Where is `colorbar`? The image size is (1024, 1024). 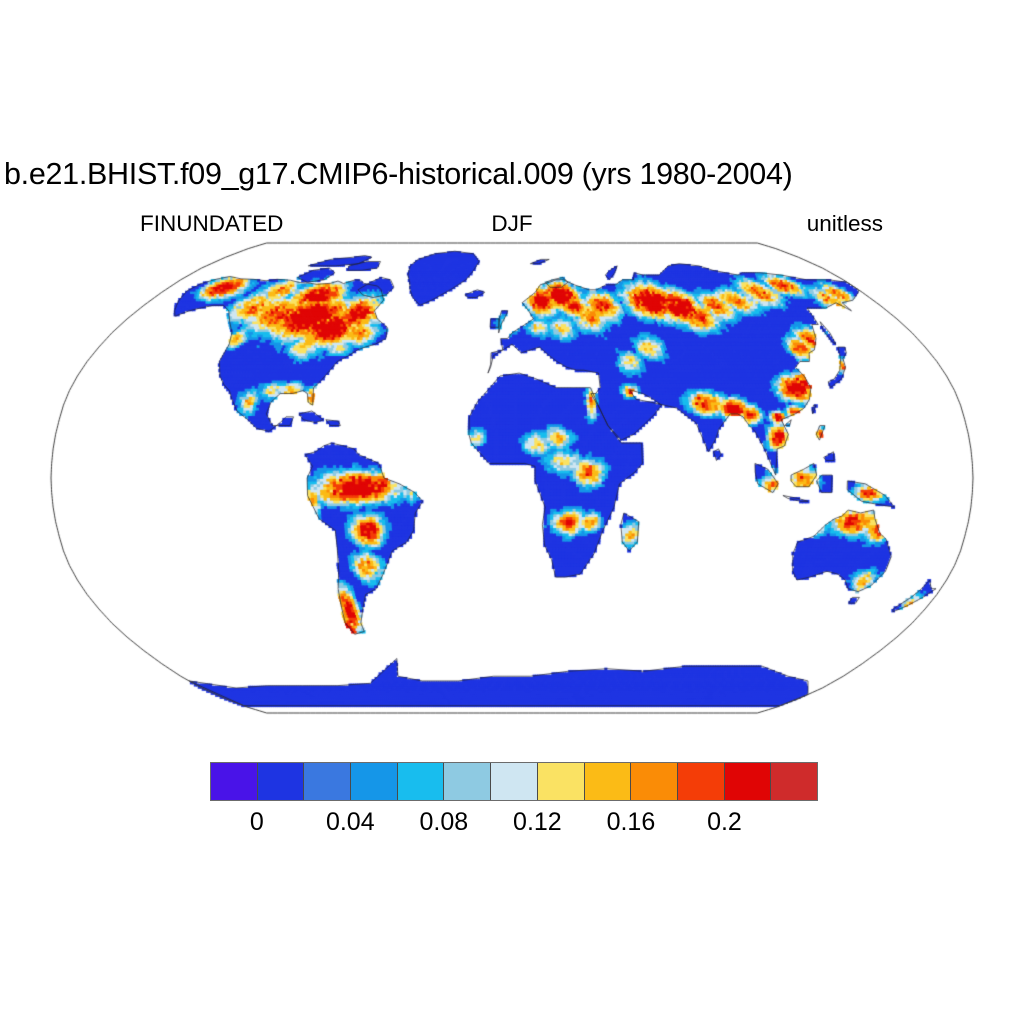 colorbar is located at coordinates (514, 781).